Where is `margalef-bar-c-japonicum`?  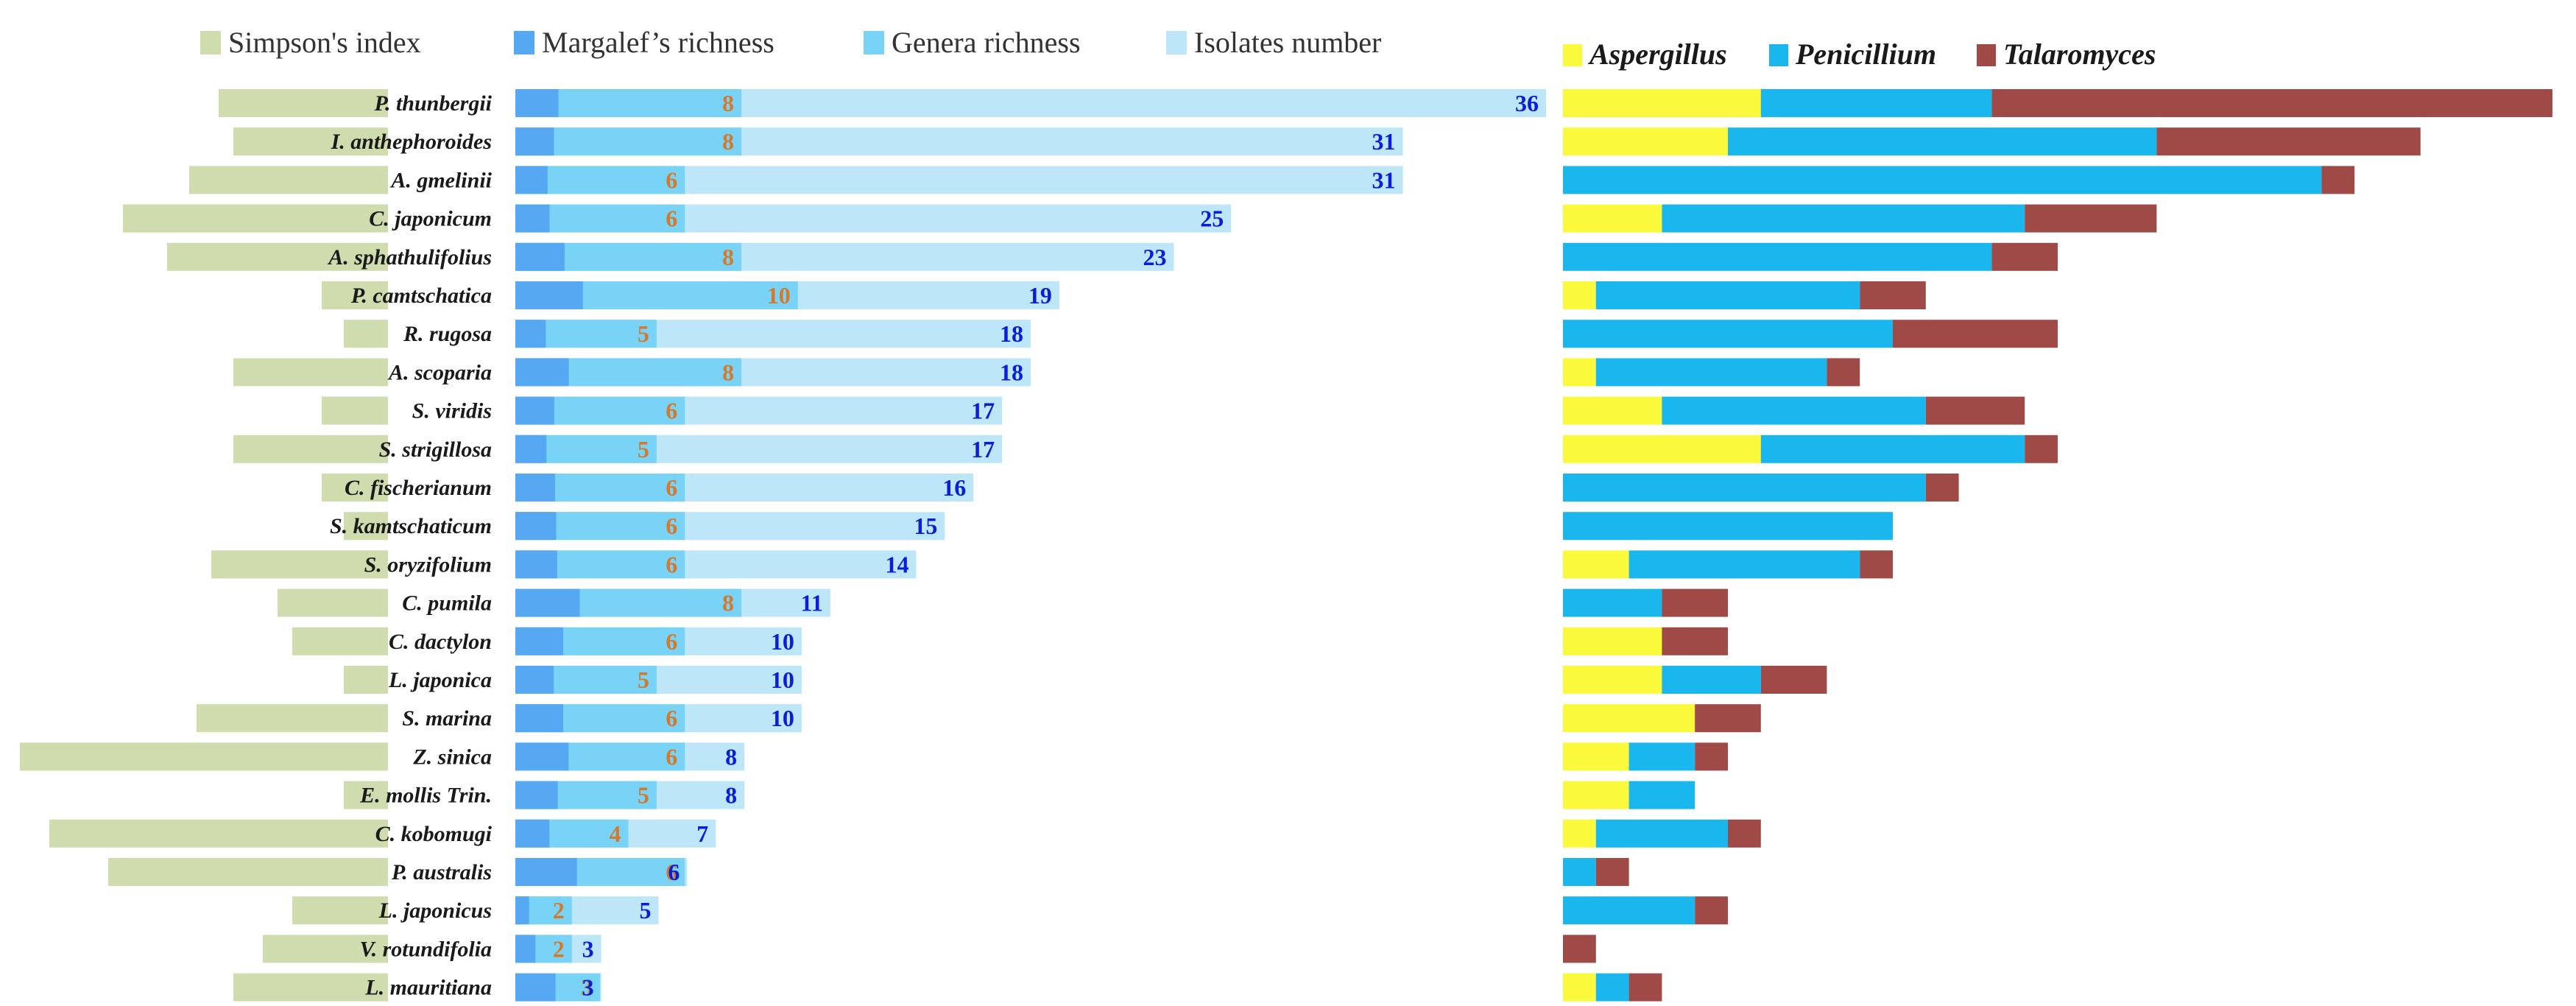 margalef-bar-c-japonicum is located at coordinates (532, 218).